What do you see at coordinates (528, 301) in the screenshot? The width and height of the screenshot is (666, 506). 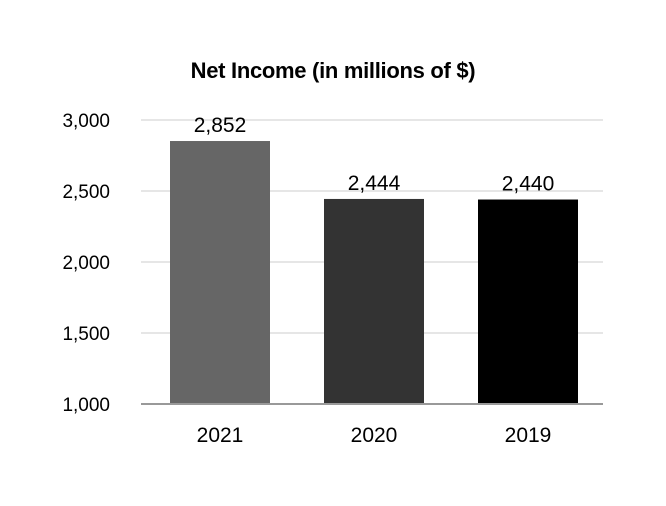 I see `bar-2019` at bounding box center [528, 301].